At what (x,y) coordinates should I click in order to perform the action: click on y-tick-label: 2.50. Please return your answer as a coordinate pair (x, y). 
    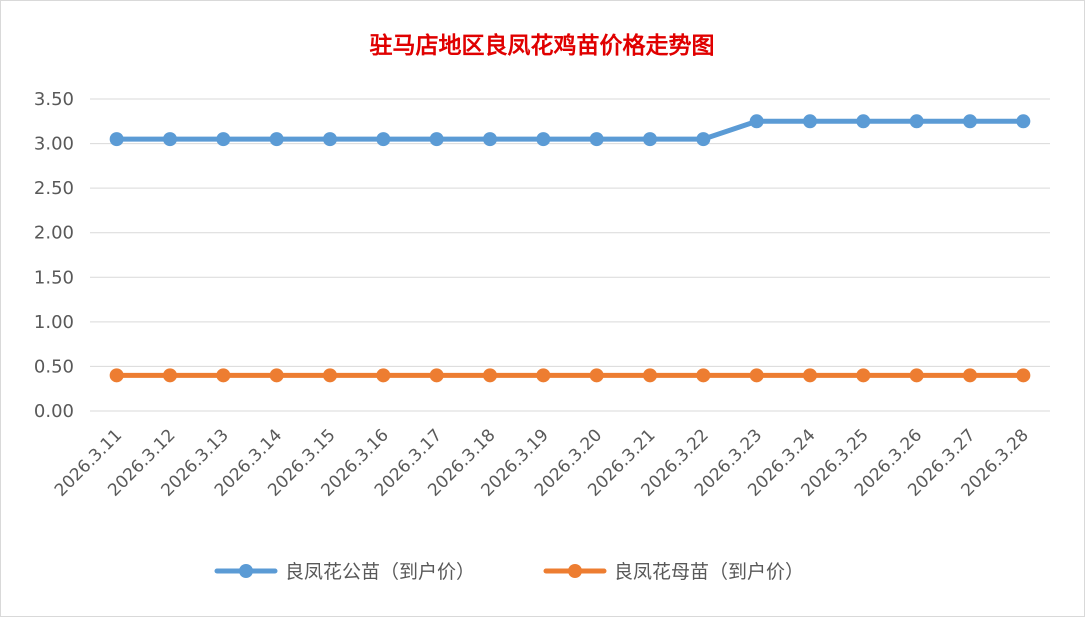
    Looking at the image, I should click on (54, 188).